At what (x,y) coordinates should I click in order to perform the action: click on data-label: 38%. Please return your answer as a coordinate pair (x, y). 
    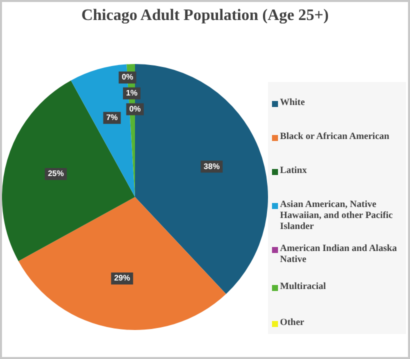
    Looking at the image, I should click on (212, 166).